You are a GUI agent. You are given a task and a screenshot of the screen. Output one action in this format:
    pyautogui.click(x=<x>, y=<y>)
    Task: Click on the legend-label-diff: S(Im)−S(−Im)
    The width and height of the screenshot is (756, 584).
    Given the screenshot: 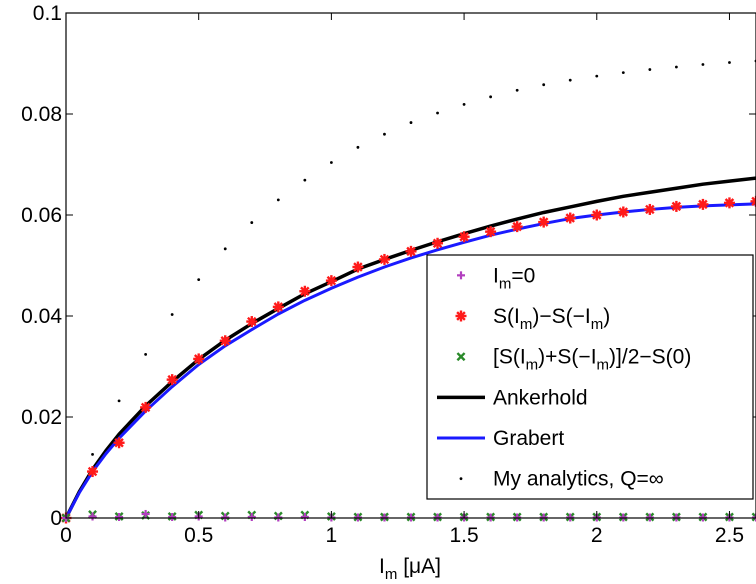 What is the action you would take?
    pyautogui.click(x=551, y=319)
    